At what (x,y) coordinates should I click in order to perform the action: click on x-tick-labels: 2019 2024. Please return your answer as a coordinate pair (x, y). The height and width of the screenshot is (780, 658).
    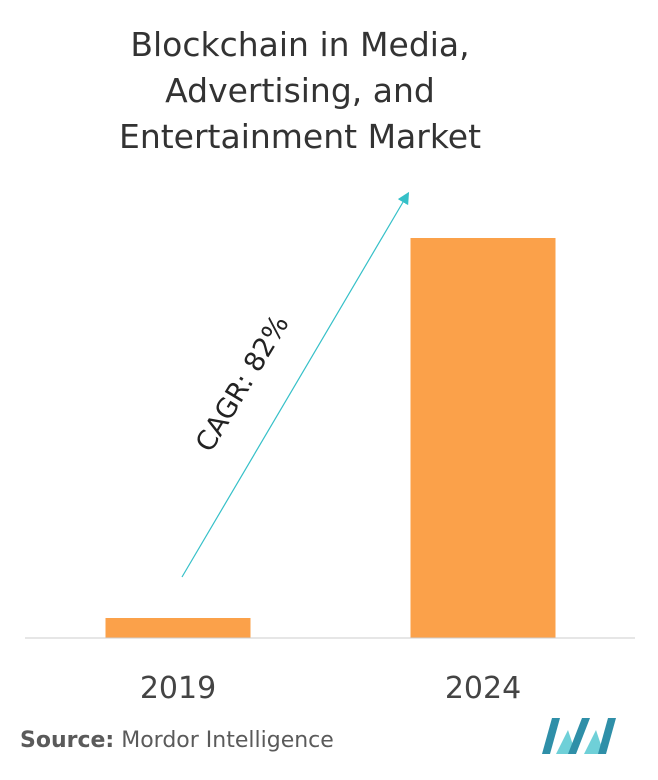
    Looking at the image, I should click on (330, 688).